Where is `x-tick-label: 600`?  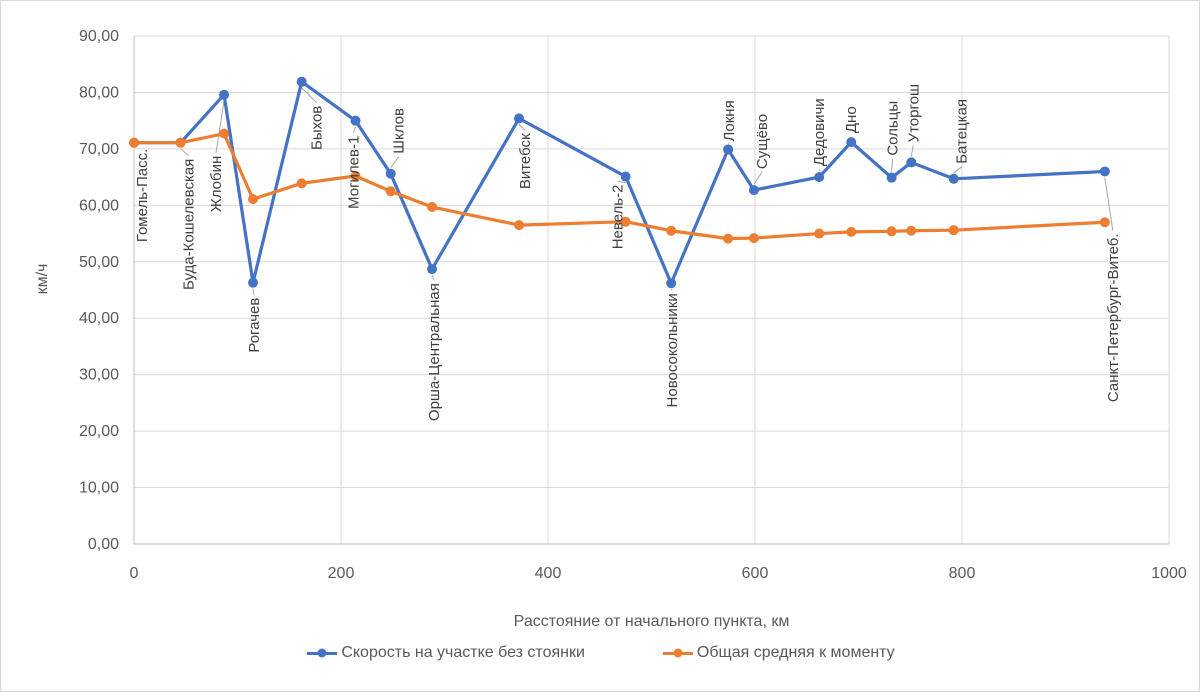
x-tick-label: 600 is located at coordinates (755, 573).